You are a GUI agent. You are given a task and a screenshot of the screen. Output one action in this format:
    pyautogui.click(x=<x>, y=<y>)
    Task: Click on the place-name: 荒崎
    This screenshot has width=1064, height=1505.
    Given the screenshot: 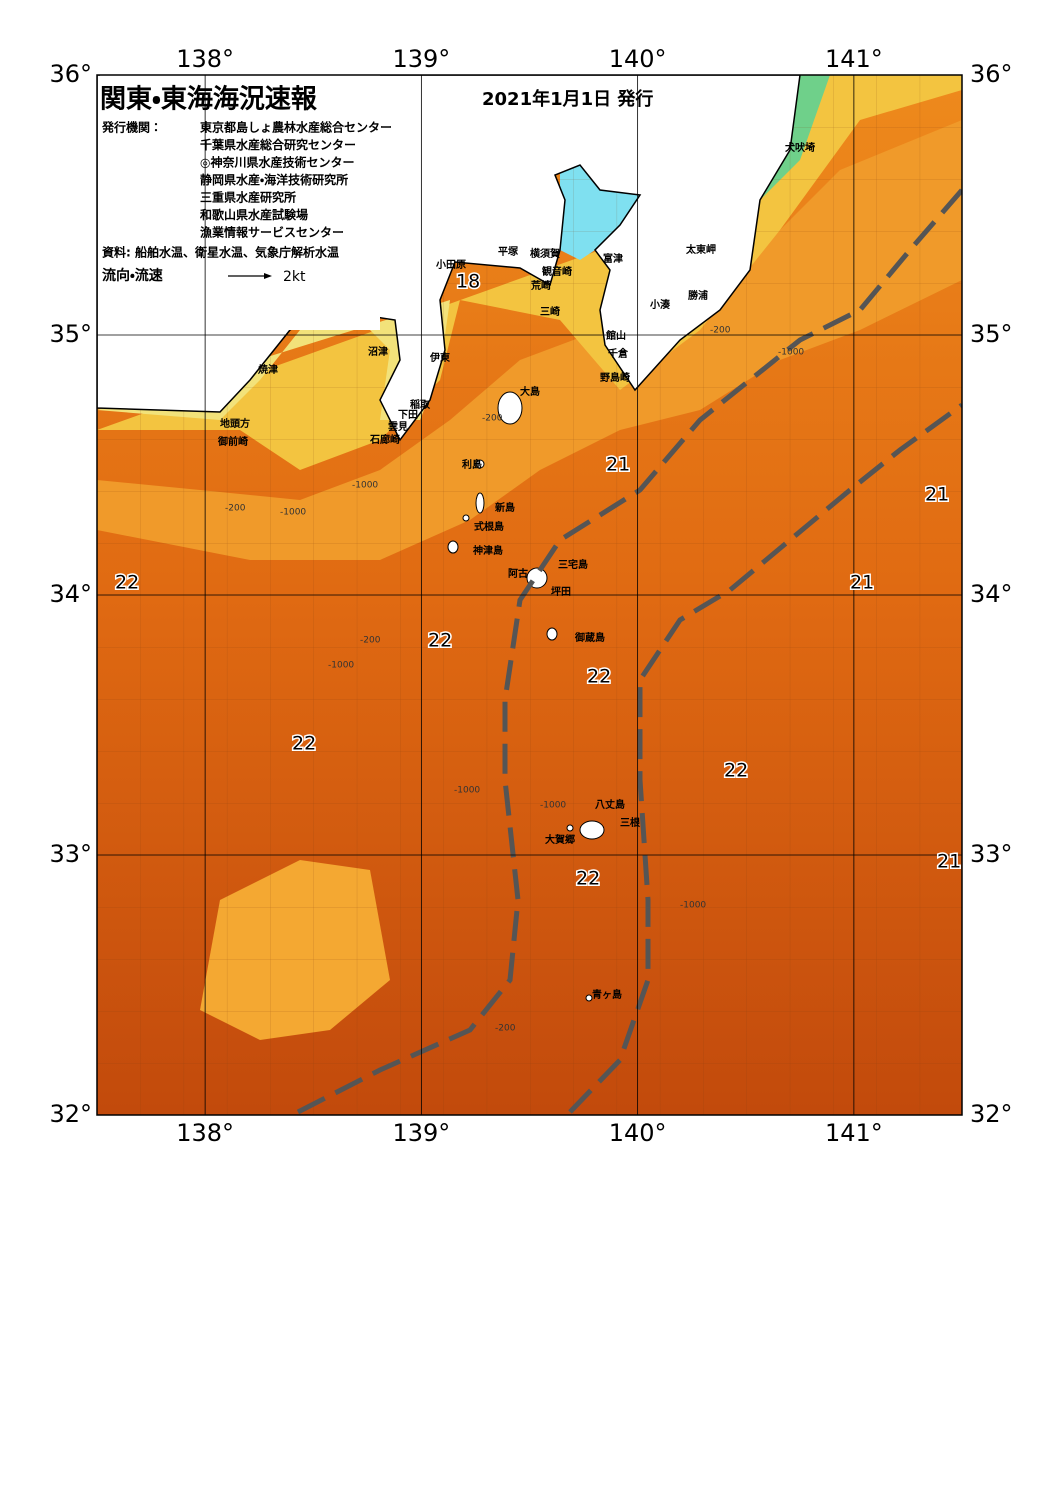 What is the action you would take?
    pyautogui.click(x=540, y=285)
    